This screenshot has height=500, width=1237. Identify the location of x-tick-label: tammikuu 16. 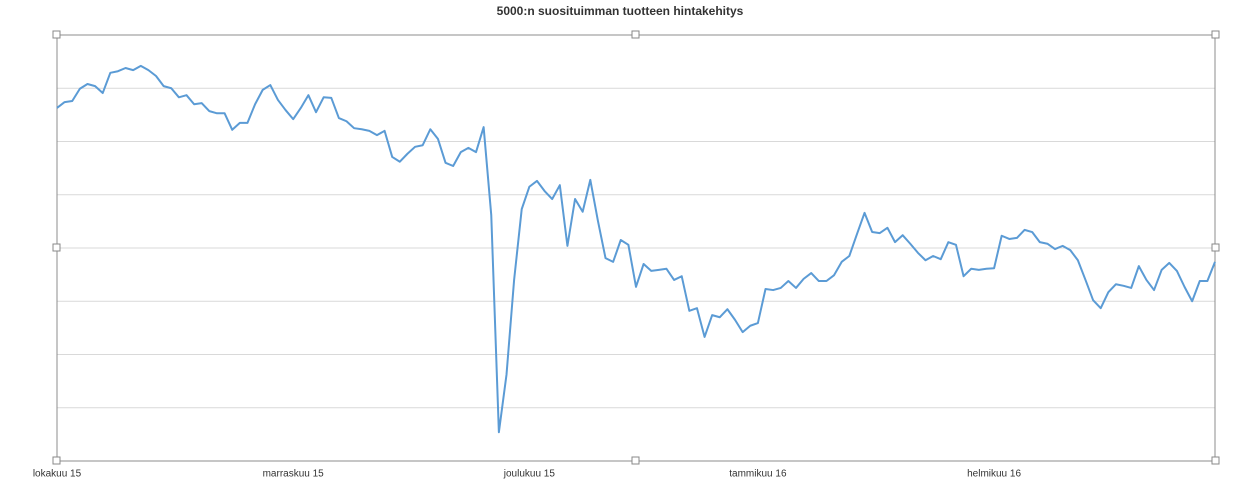
(758, 474).